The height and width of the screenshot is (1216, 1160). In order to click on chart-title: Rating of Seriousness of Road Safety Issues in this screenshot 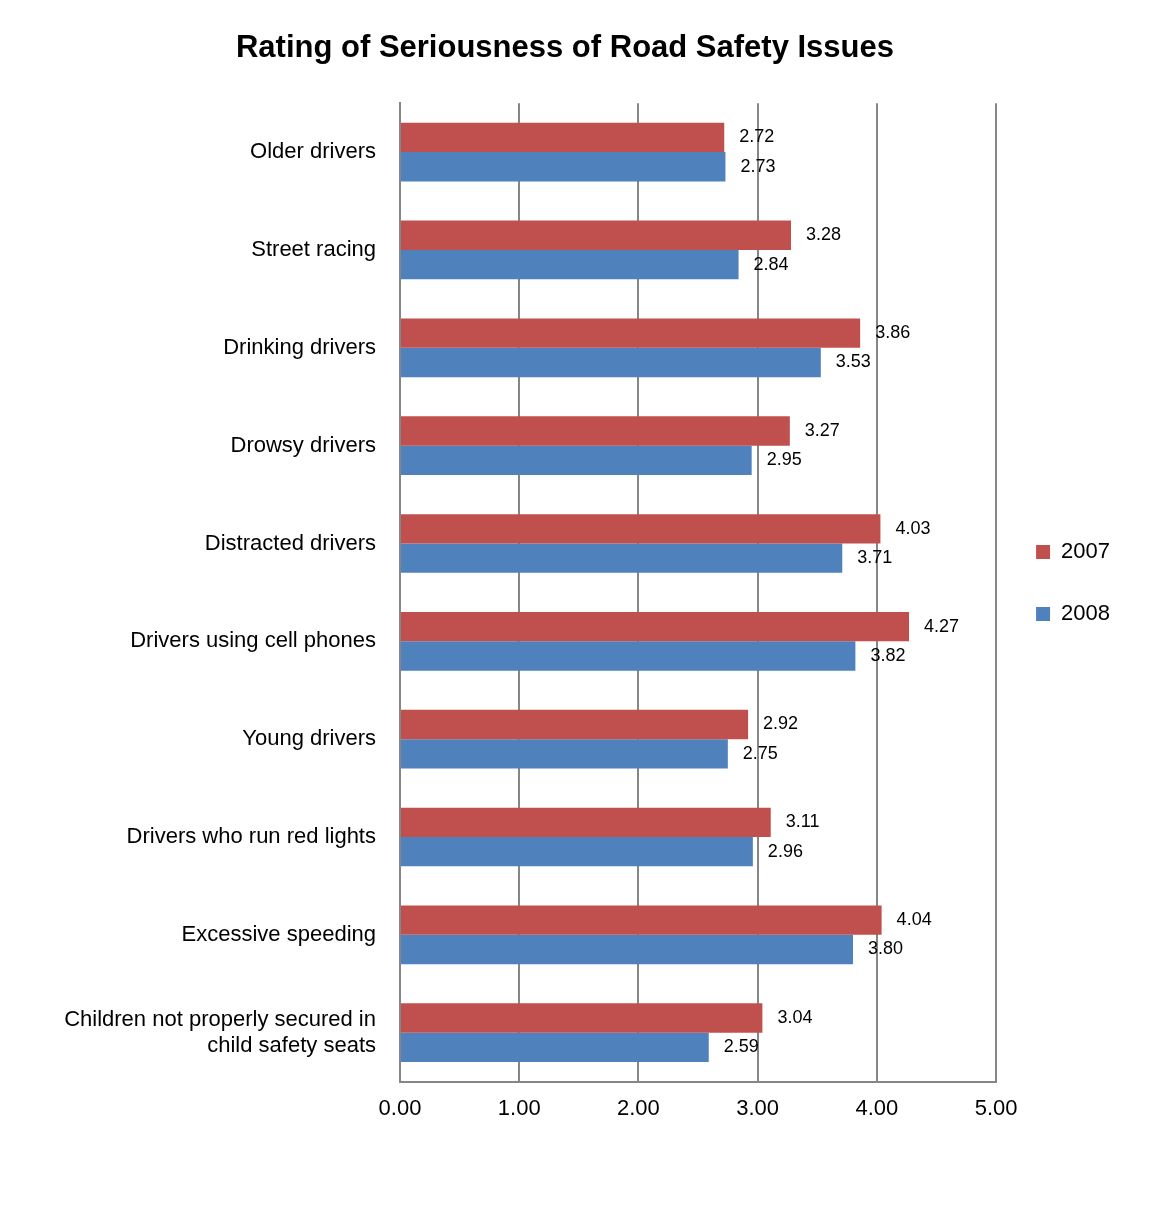, I will do `click(565, 47)`.